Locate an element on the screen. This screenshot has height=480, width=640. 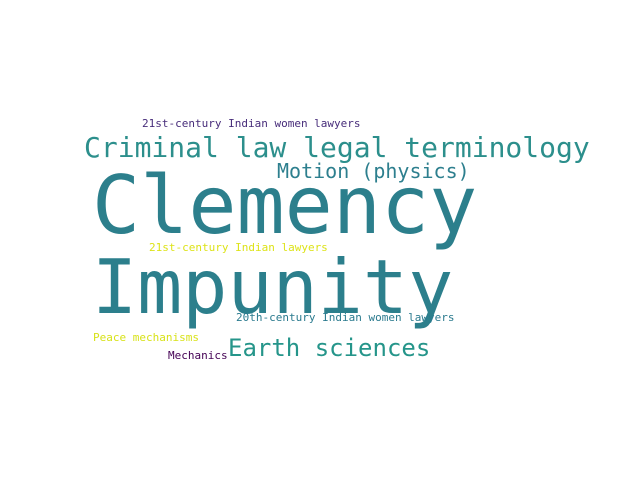
word-earth-sciences: Earth sciences is located at coordinates (329, 348).